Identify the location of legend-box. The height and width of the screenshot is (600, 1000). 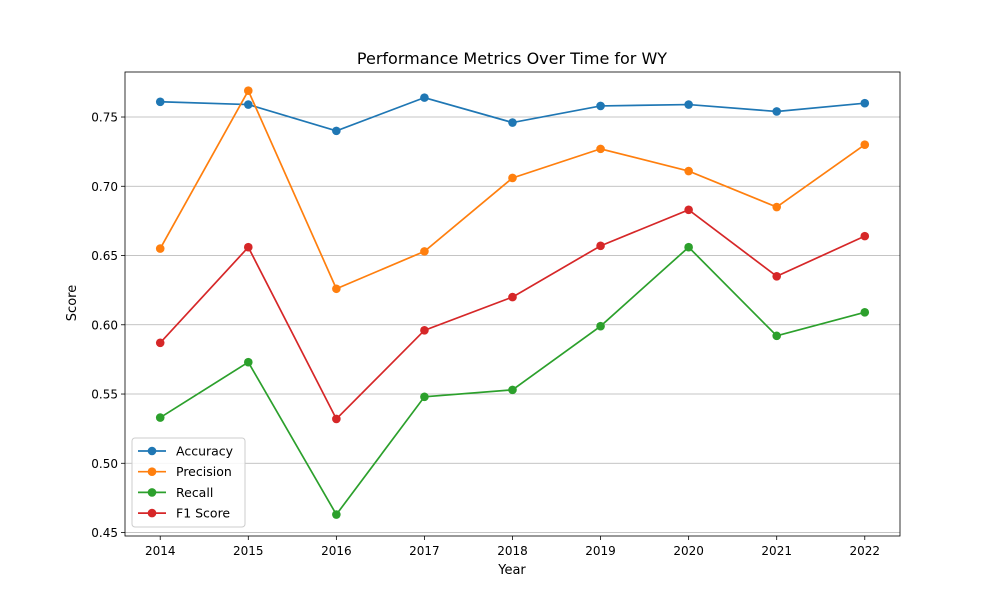
(188, 482).